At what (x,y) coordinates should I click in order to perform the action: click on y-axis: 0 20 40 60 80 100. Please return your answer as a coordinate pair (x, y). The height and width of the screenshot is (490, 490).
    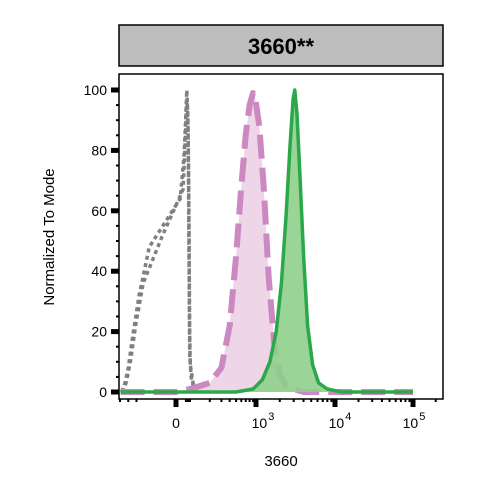
    Looking at the image, I should click on (101, 241).